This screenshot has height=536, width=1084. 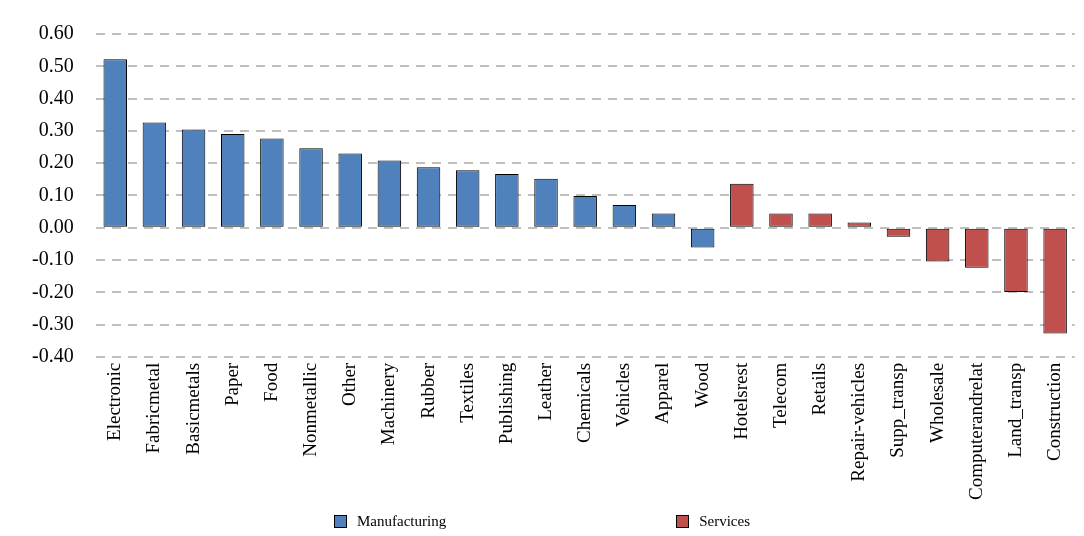 I want to click on x-tick-label: Land_transp, so click(x=1014, y=410).